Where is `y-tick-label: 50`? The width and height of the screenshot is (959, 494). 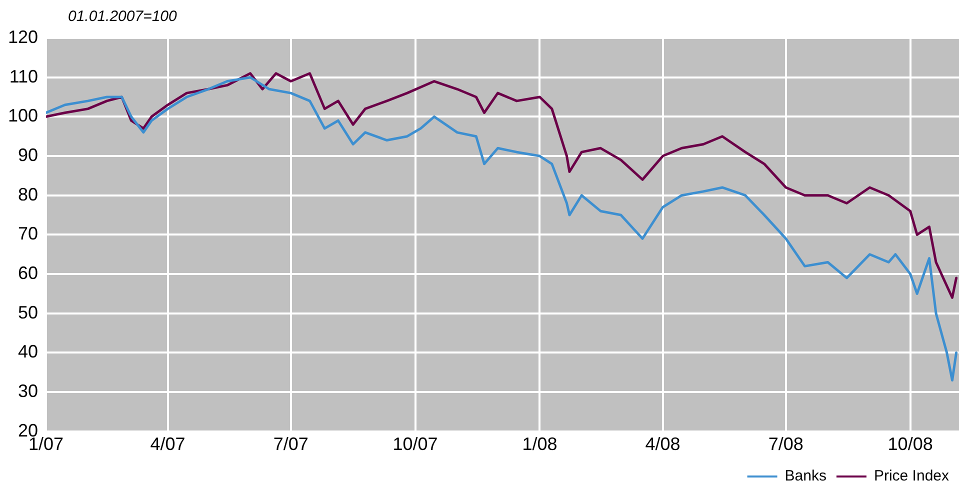 y-tick-label: 50 is located at coordinates (28, 312).